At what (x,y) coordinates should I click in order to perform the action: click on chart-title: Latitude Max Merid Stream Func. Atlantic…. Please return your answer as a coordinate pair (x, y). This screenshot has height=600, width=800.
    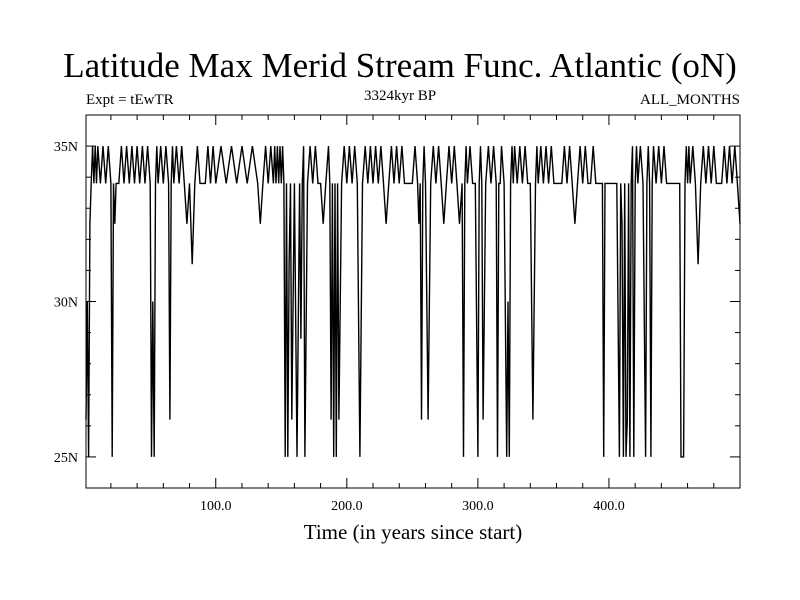
    Looking at the image, I should click on (400, 65).